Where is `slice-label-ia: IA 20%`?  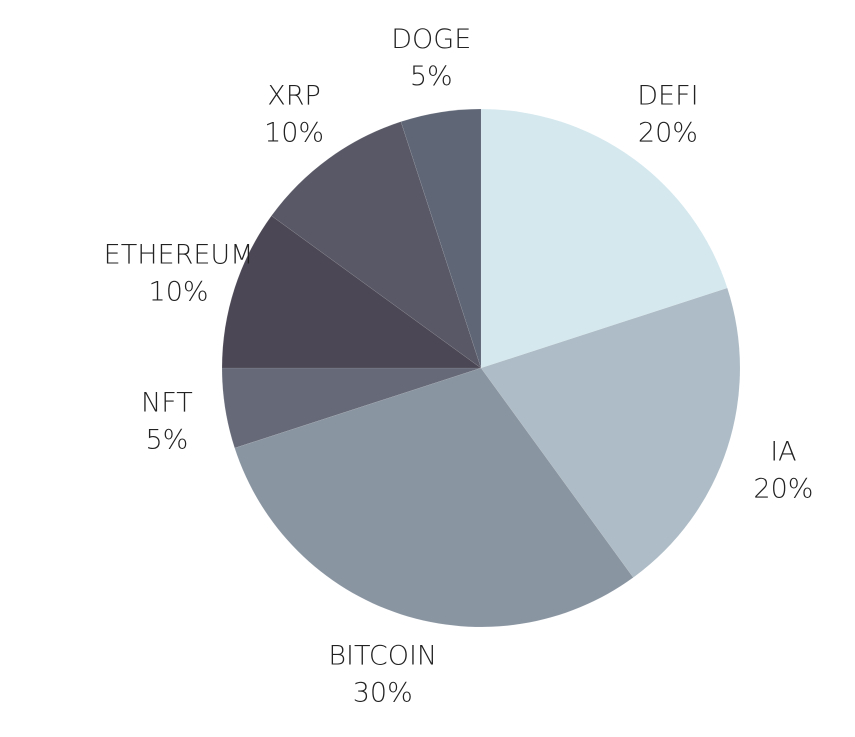
slice-label-ia: IA 20% is located at coordinates (783, 470).